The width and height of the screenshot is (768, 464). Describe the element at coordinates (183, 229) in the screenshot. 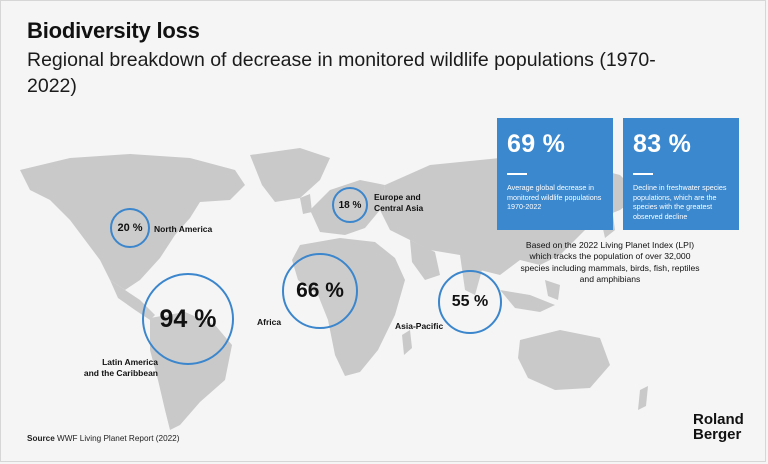

I see `region-label-north-america: North America` at that location.